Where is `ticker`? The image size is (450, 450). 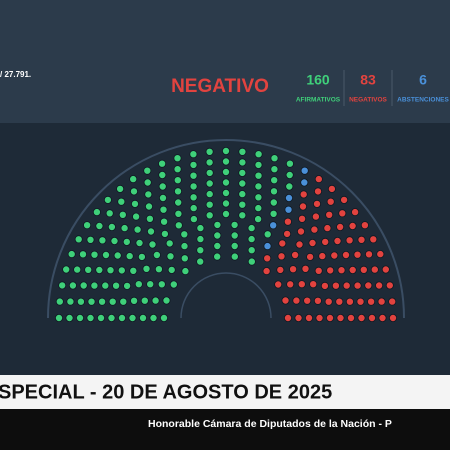 ticker is located at coordinates (225, 429).